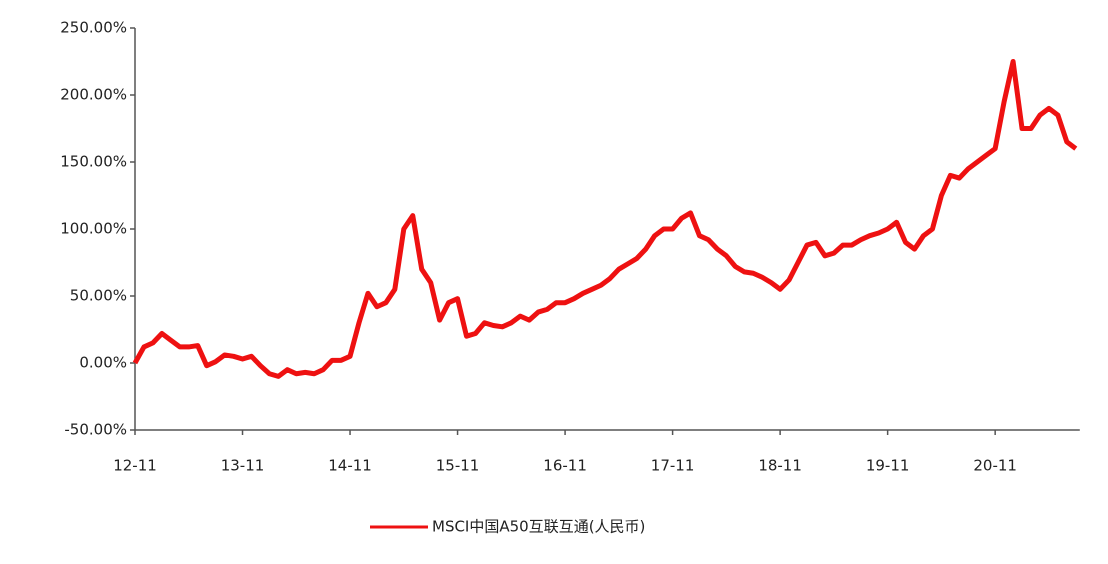 Image resolution: width=1108 pixels, height=564 pixels. What do you see at coordinates (538, 527) in the screenshot?
I see `legend-label: MSCI中国A50互联互通(人民币)` at bounding box center [538, 527].